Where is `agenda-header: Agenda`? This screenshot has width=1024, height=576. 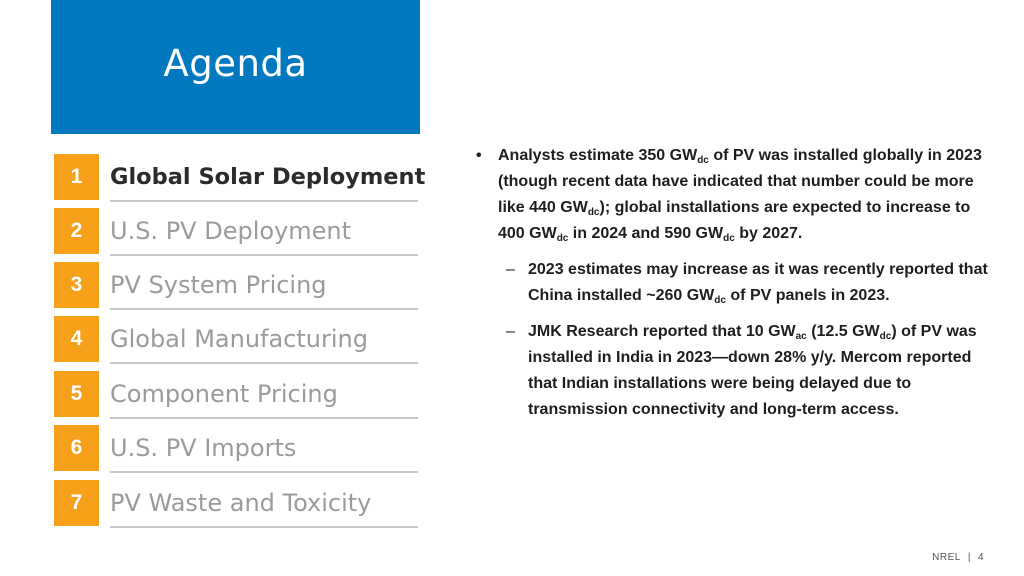 agenda-header: Agenda is located at coordinates (235, 67).